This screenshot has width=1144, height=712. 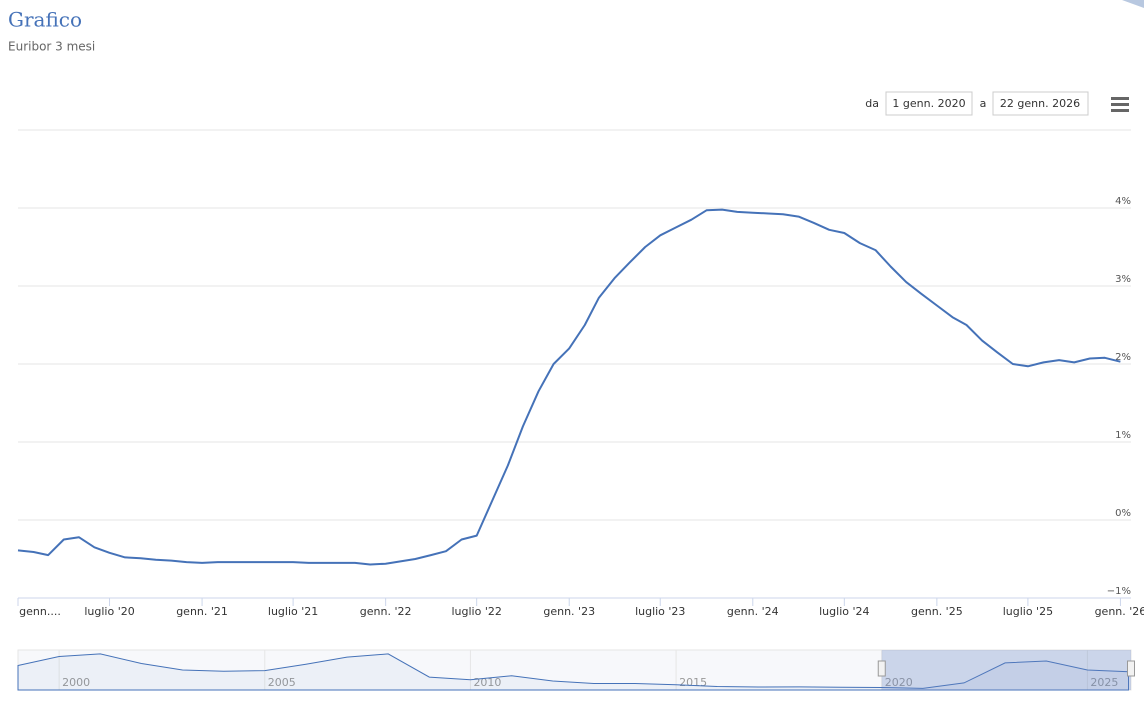 I want to click on x-tick-label: luglio '23, so click(x=660, y=611).